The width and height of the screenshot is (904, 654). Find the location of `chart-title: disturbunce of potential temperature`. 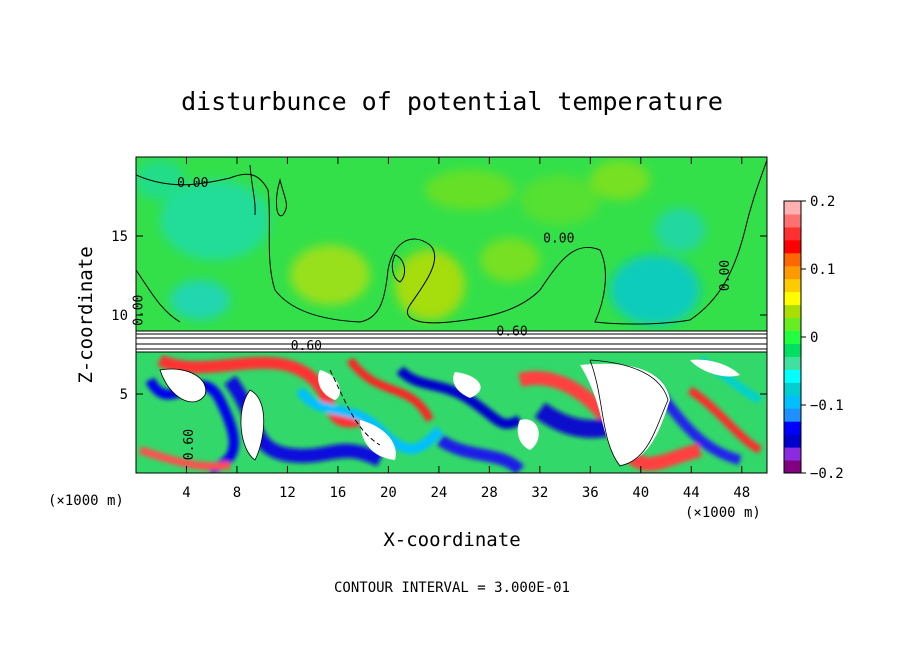

chart-title: disturbunce of potential temperature is located at coordinates (452, 101).